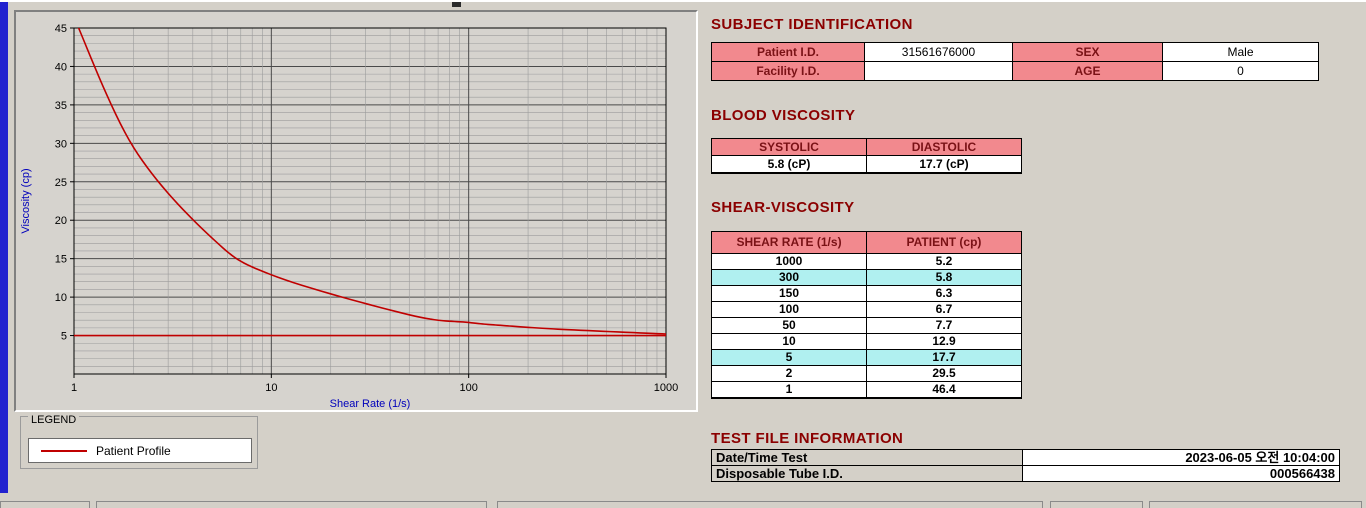  Describe the element at coordinates (944, 293) in the screenshot. I see `patient-cp-cell: 6.3` at that location.